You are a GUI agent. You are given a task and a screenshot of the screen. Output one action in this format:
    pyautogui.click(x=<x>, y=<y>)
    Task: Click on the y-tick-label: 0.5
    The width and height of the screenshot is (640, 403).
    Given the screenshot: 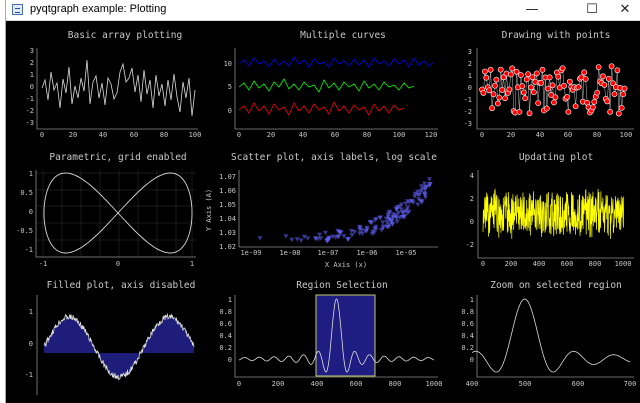 What is the action you would take?
    pyautogui.click(x=26, y=193)
    